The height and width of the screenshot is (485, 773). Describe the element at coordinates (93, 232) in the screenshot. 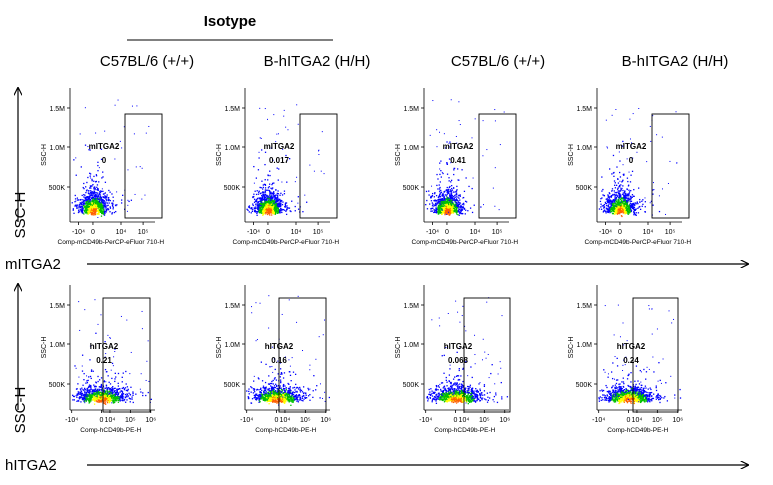

I see `x-tick-label: 0` at that location.